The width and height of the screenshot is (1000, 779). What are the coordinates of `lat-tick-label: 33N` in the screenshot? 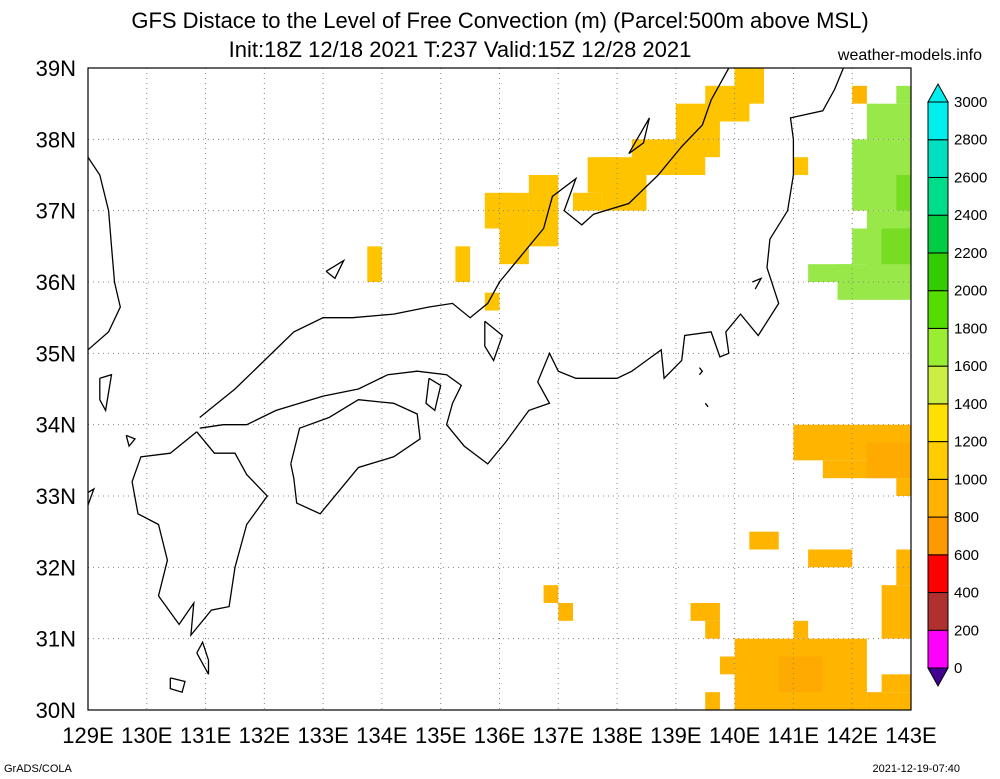 It's located at (56, 496).